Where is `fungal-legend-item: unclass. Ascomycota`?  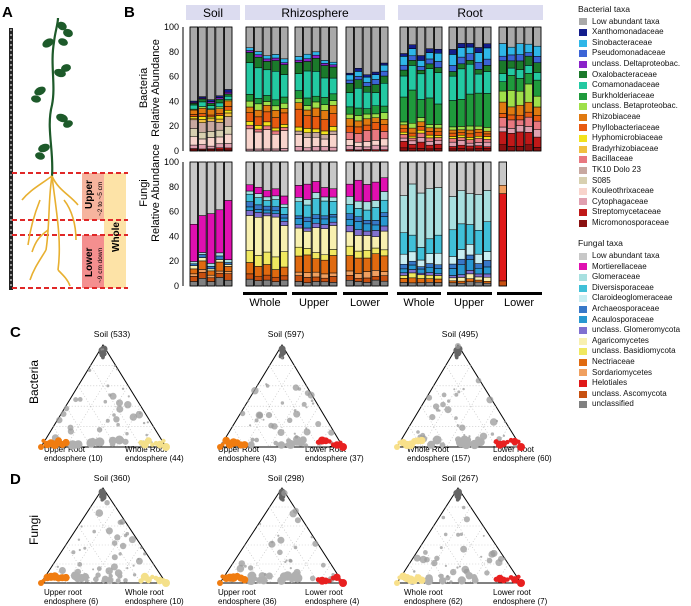 fungal-legend-item: unclass. Ascomycota is located at coordinates (632, 394).